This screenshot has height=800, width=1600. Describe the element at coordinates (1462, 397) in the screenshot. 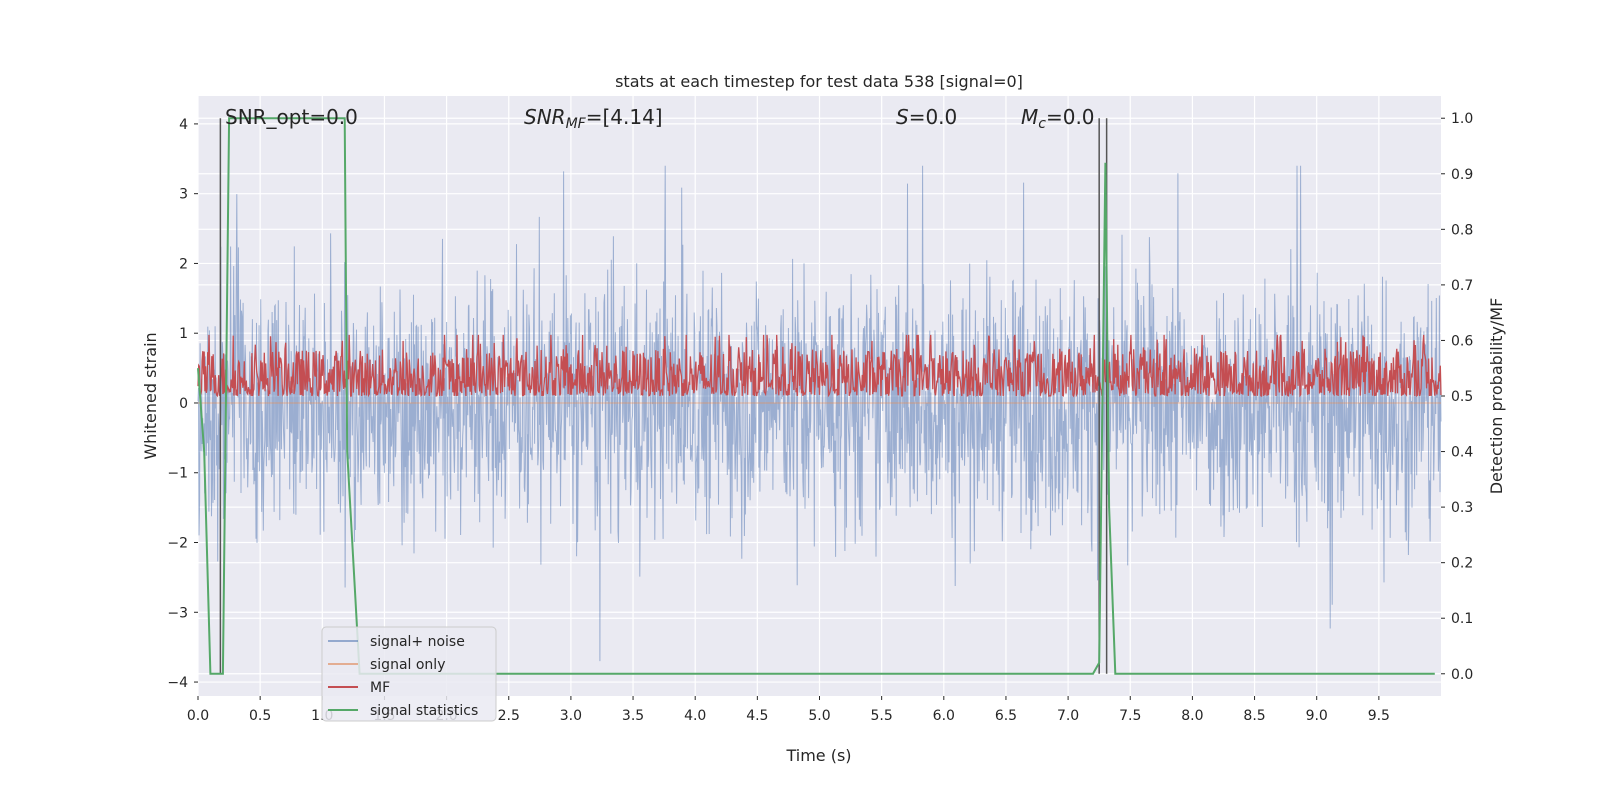

I see `y-right-tick-label: 0.5` at that location.